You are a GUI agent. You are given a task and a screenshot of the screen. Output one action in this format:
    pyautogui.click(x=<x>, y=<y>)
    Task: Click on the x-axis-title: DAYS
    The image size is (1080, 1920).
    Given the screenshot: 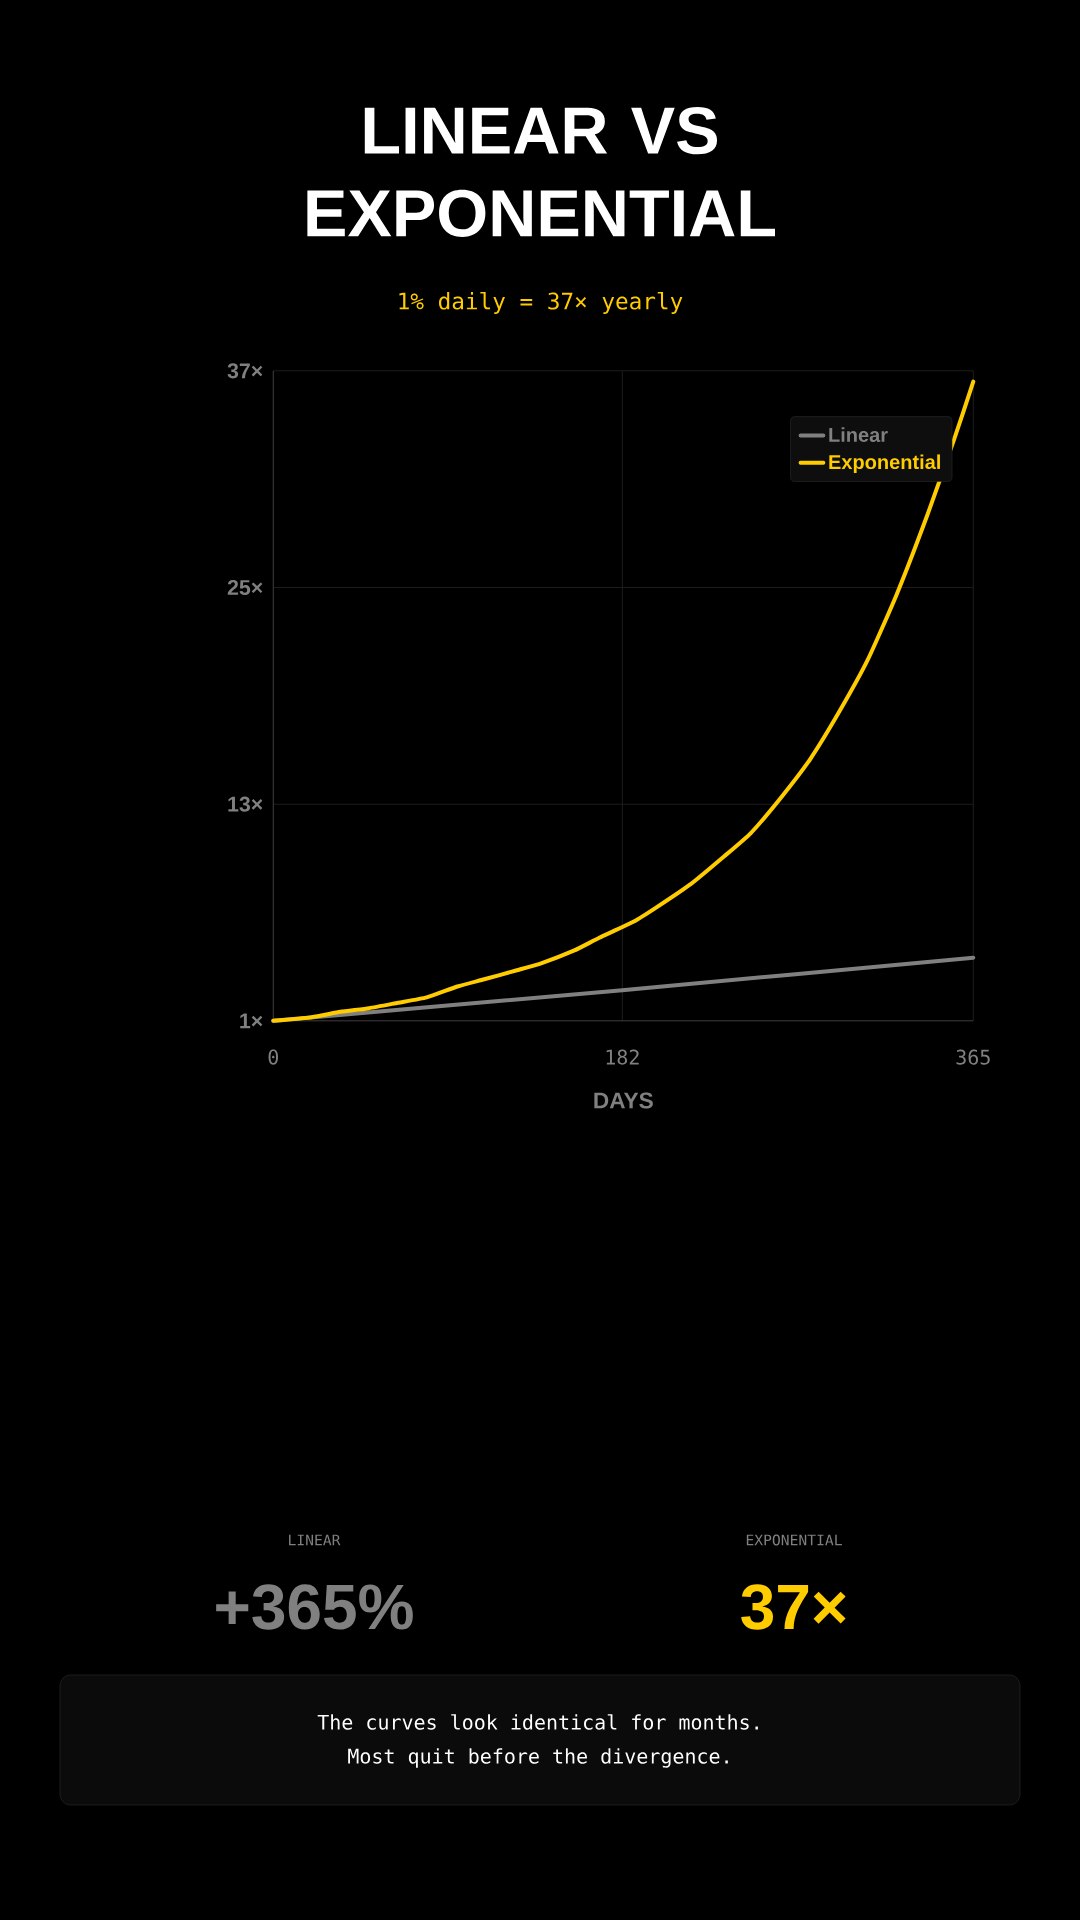 What is the action you would take?
    pyautogui.click(x=623, y=1100)
    